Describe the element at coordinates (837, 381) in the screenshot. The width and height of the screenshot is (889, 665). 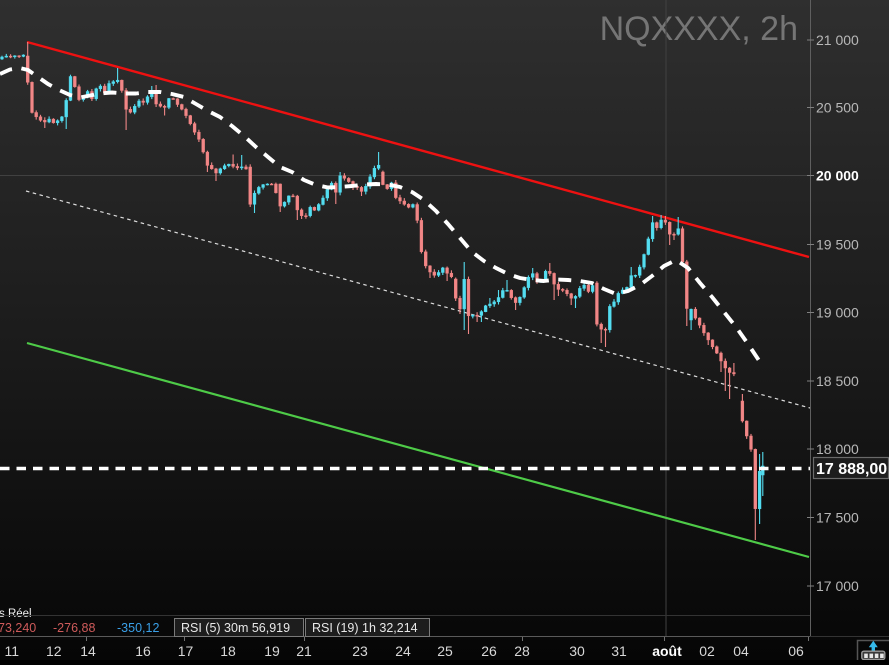
I see `svg-text: 18 500` at that location.